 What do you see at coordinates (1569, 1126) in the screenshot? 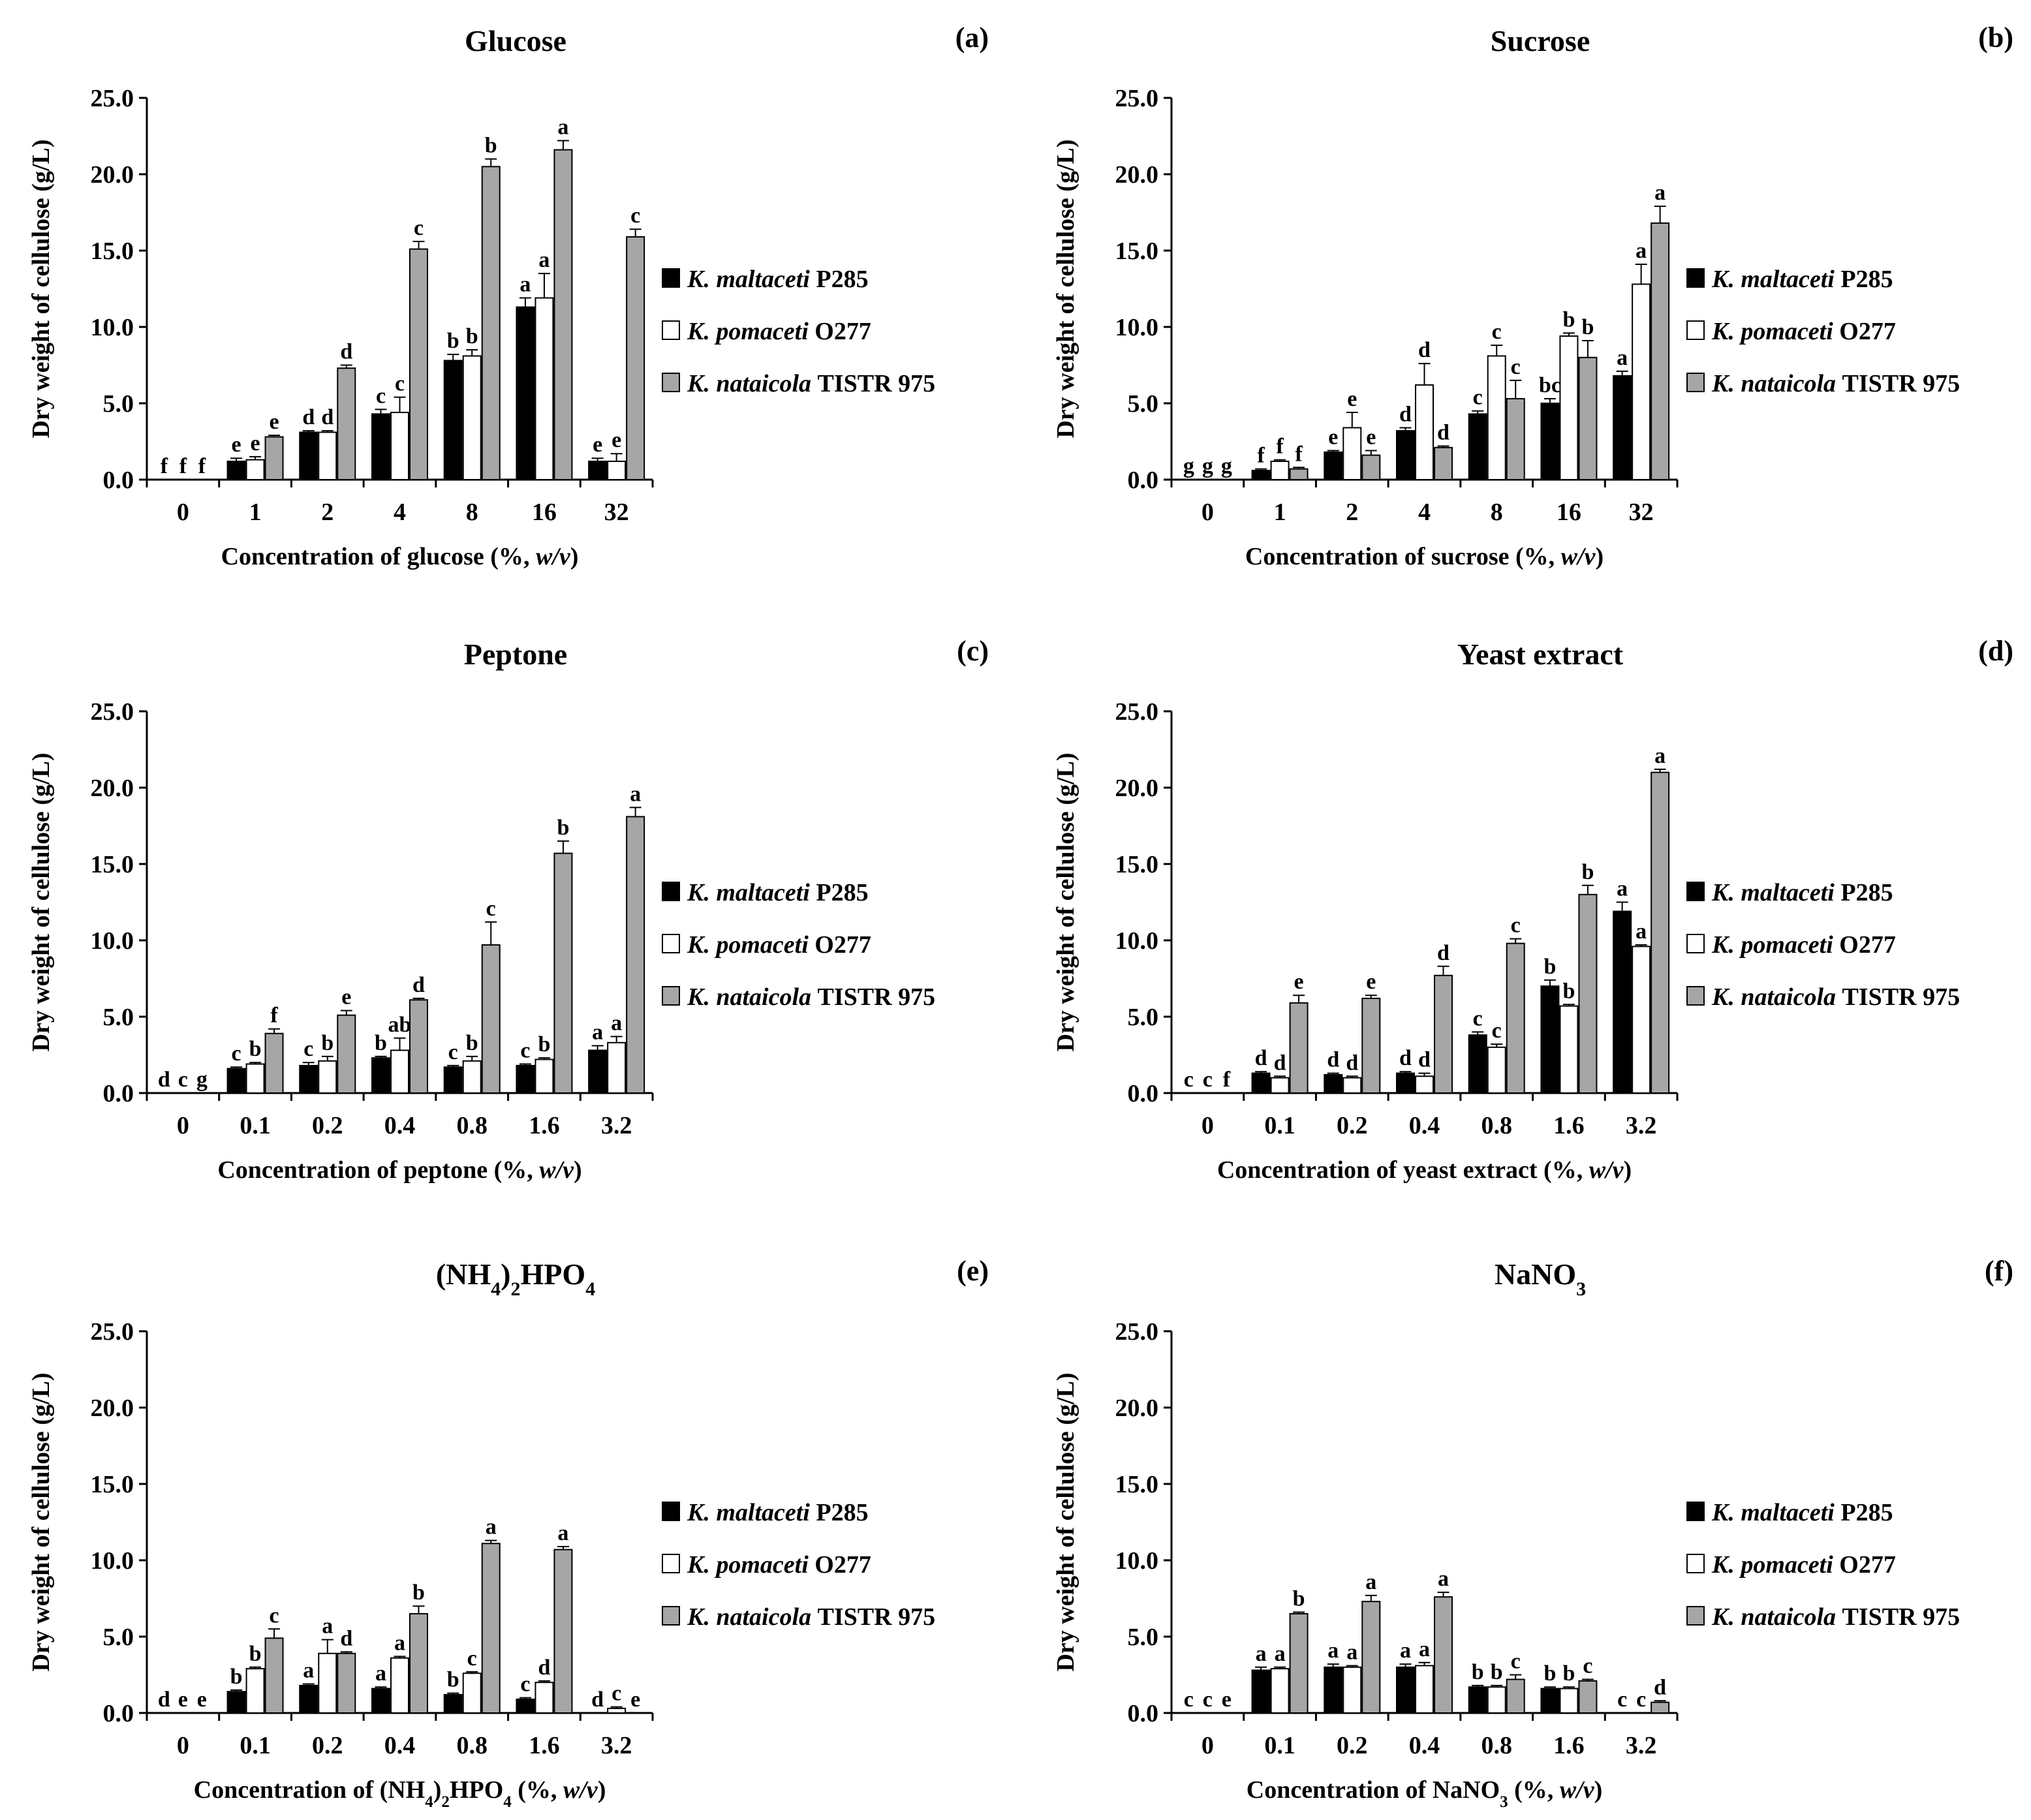
I see `x-tick-label: 1.6` at bounding box center [1569, 1126].